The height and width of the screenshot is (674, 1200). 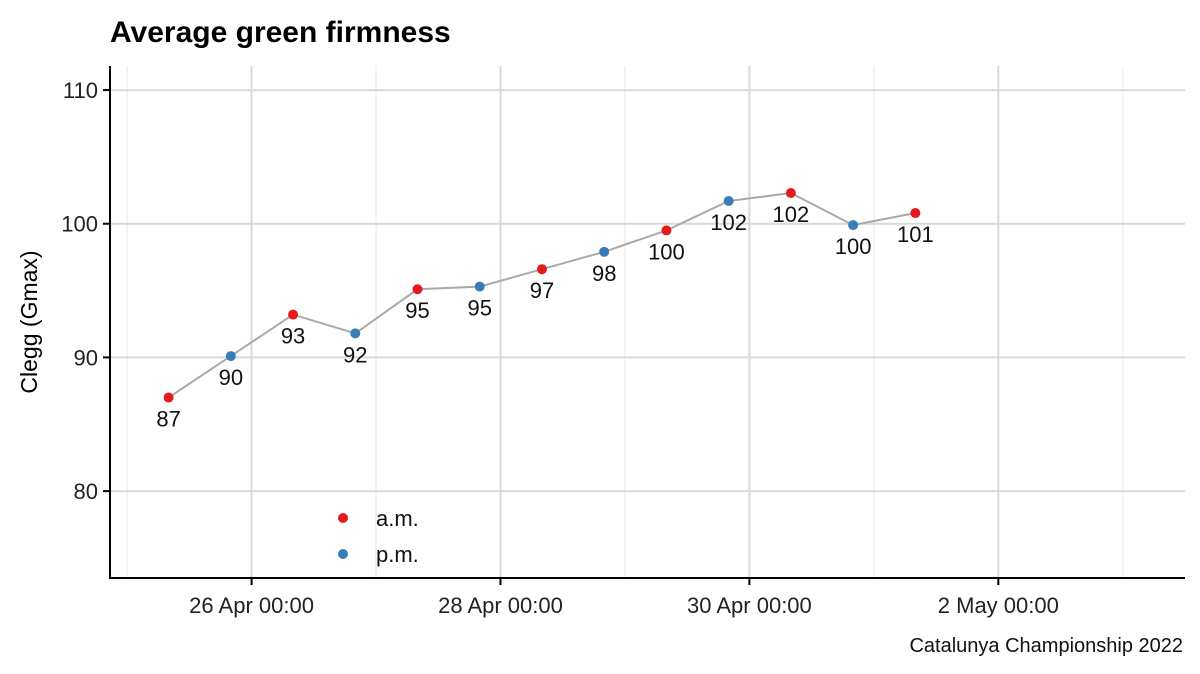 I want to click on data-label: 93, so click(x=293, y=336).